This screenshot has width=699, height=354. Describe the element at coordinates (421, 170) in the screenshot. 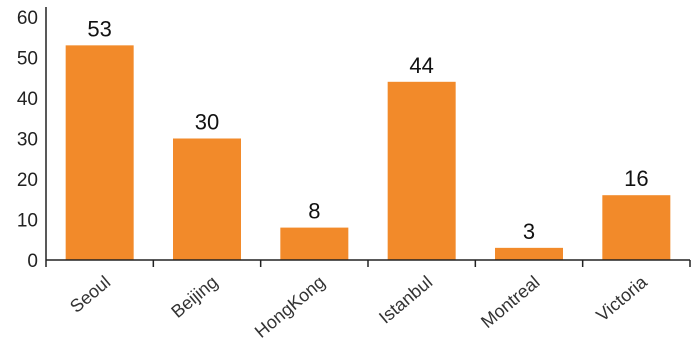

I see `bar-istanbul` at that location.